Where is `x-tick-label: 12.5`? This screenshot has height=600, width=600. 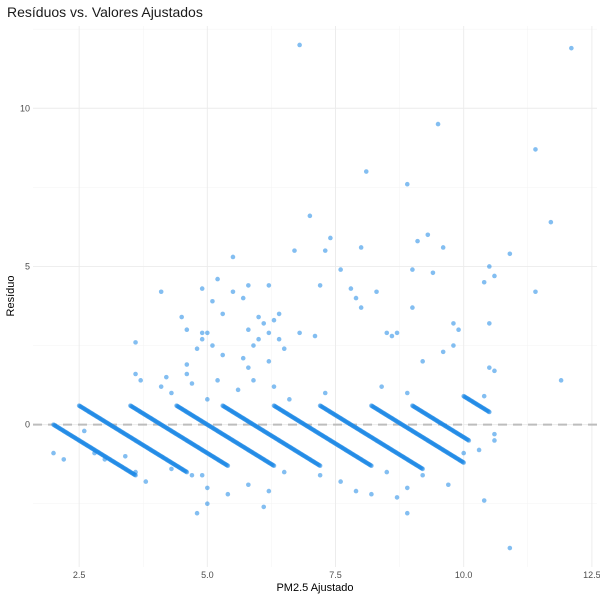 x-tick-label: 12.5 is located at coordinates (591, 575).